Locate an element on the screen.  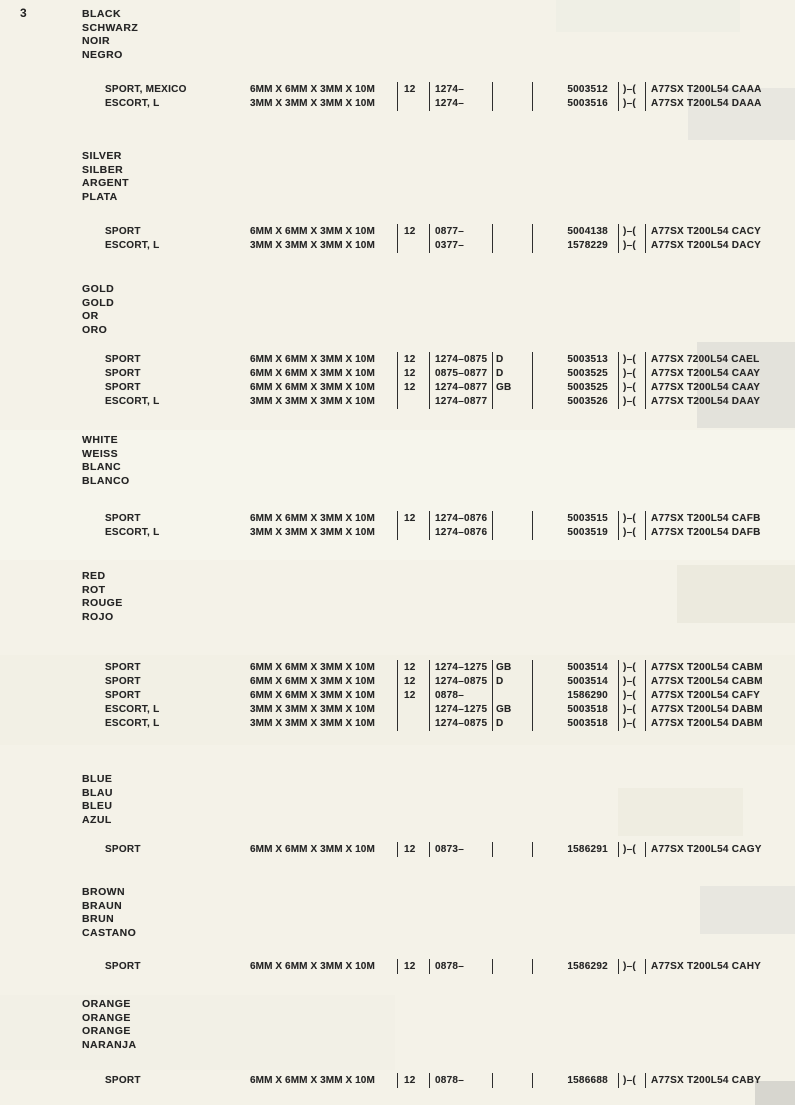
date-range-cell: 1274– is located at coordinates (450, 103).